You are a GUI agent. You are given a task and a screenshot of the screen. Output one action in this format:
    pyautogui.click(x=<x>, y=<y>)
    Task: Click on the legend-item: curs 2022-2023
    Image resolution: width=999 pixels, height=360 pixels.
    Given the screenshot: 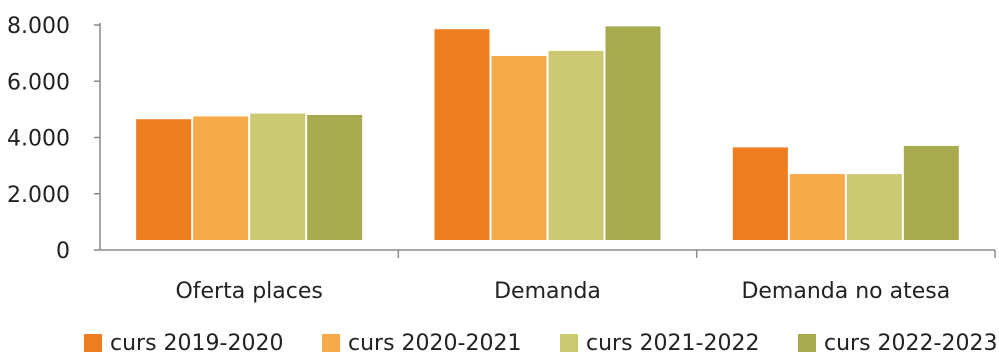 What is the action you would take?
    pyautogui.click(x=897, y=343)
    